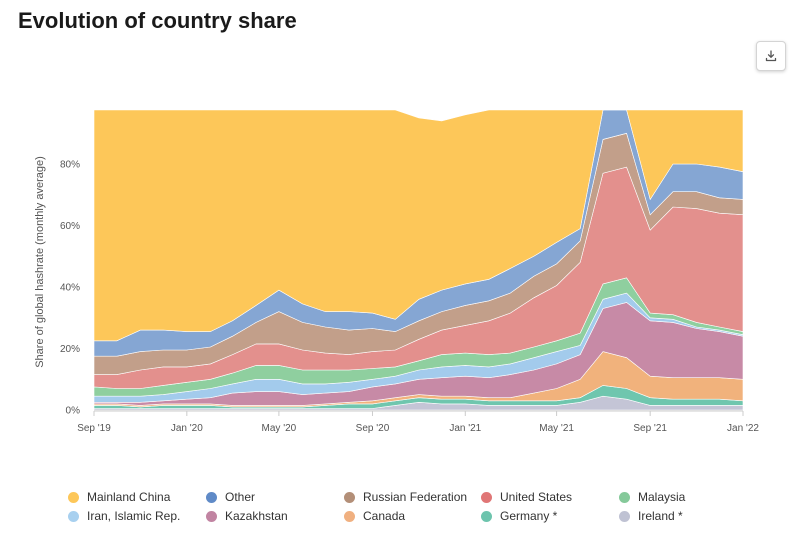  Describe the element at coordinates (187, 428) in the screenshot. I see `x-tick-label: Jan '20` at that location.